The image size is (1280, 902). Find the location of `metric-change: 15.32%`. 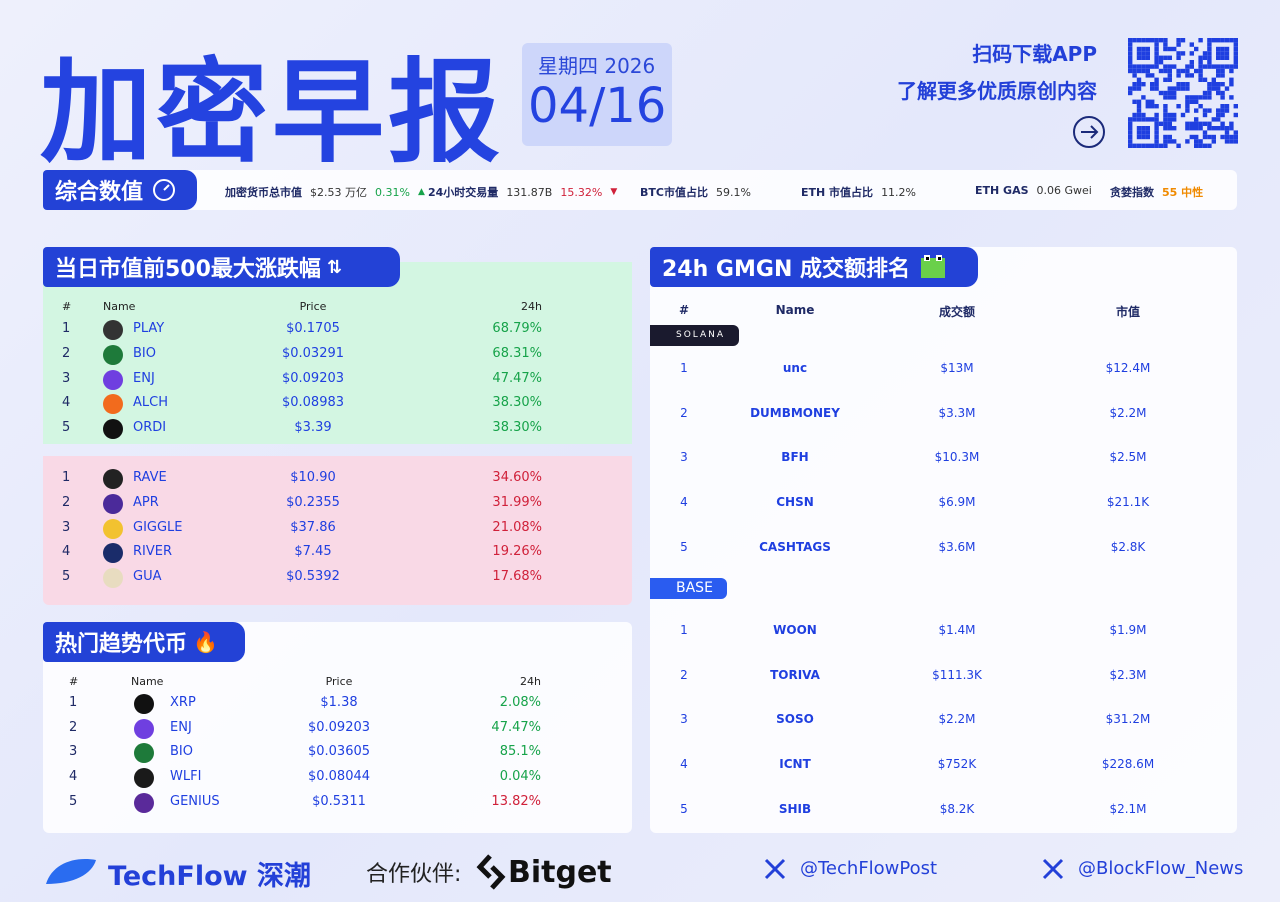

metric-change: 15.32% is located at coordinates (581, 192).